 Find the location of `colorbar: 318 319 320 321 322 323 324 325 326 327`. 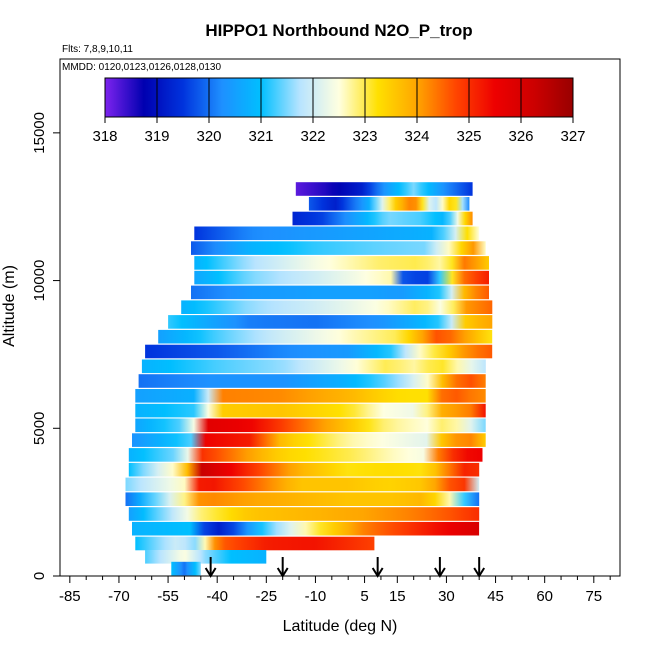

colorbar: 318 319 320 321 322 323 324 325 326 327 is located at coordinates (339, 111).